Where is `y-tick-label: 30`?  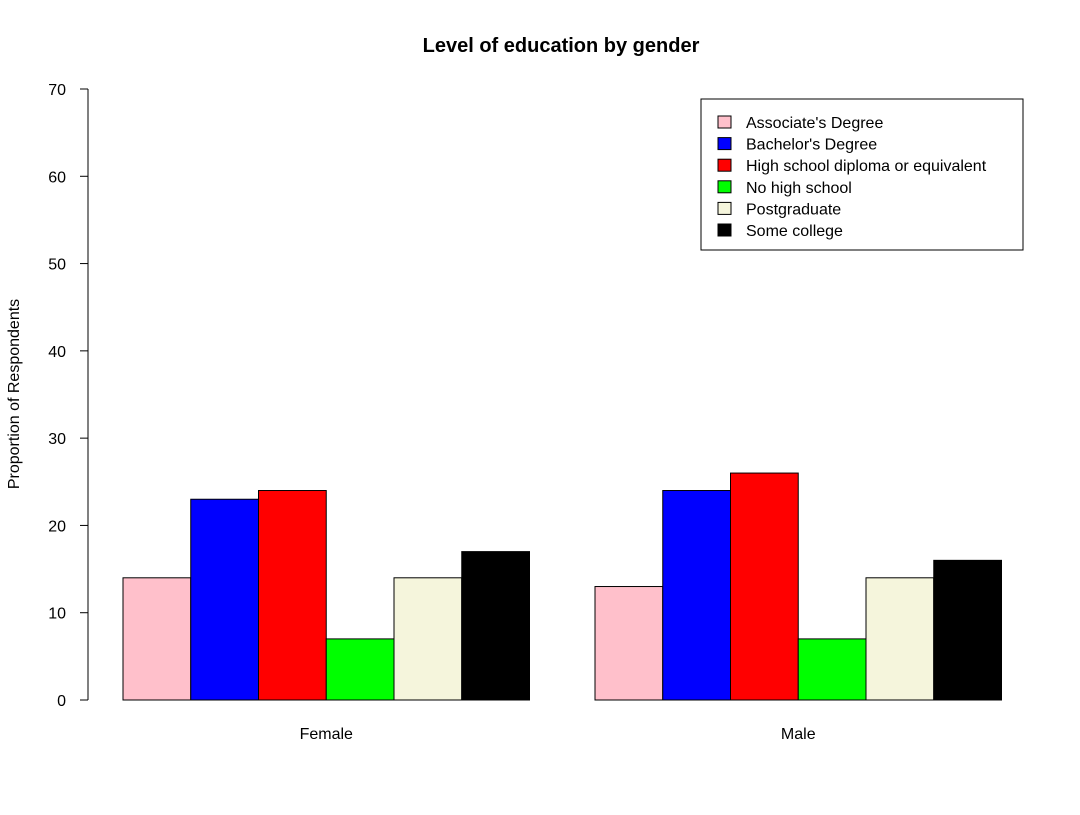 y-tick-label: 30 is located at coordinates (57, 439).